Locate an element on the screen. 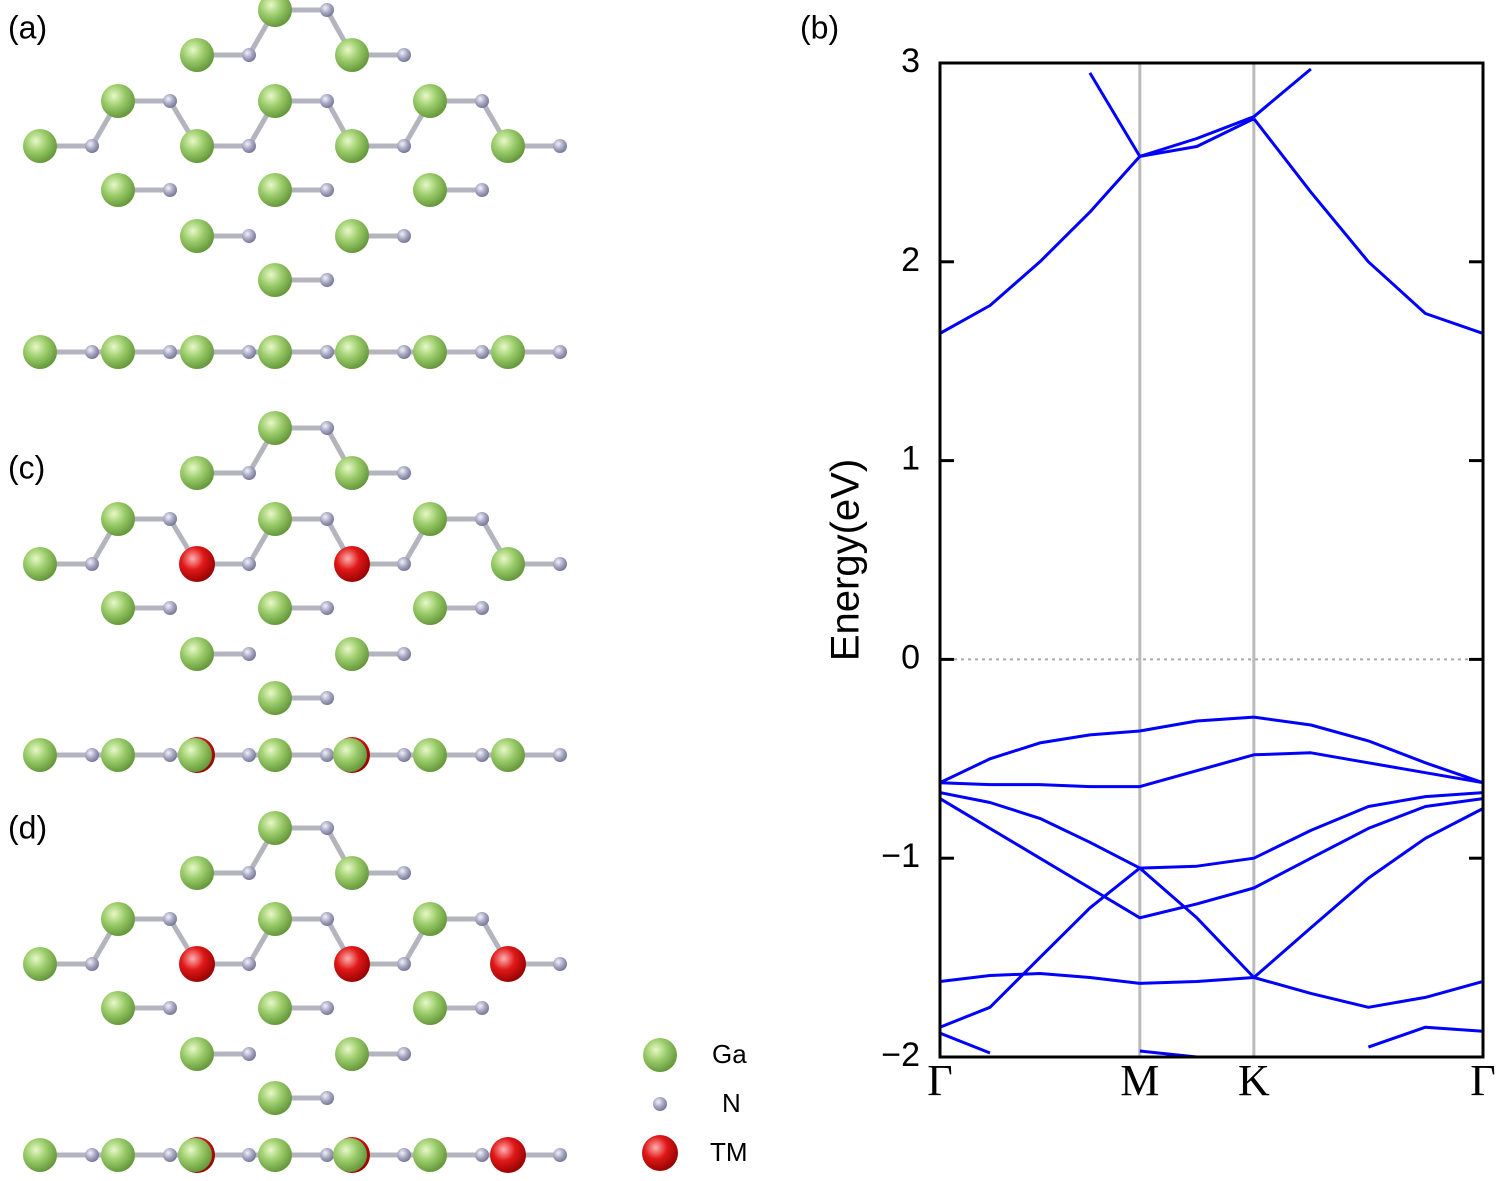 The width and height of the screenshot is (1506, 1181). panel-label: (a) is located at coordinates (27, 27).